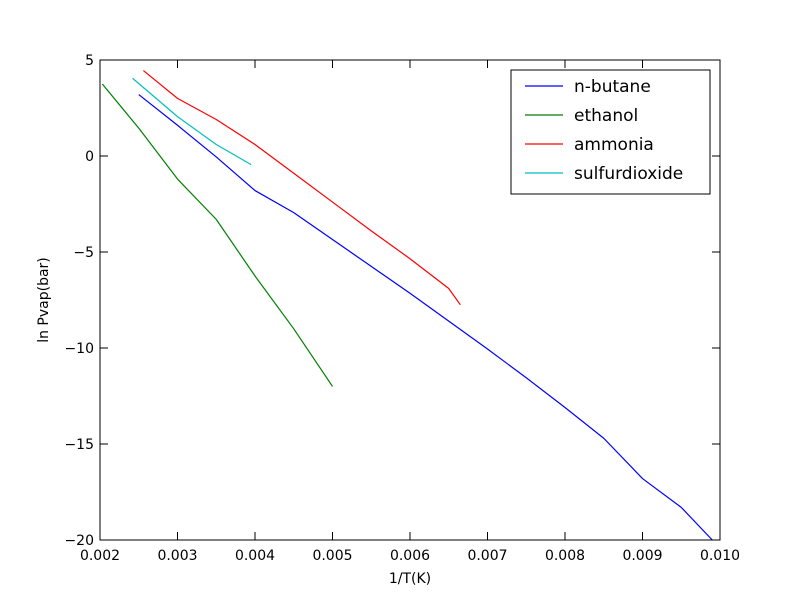  What do you see at coordinates (192, 121) in the screenshot?
I see `series-line-sulfurdioxide` at bounding box center [192, 121].